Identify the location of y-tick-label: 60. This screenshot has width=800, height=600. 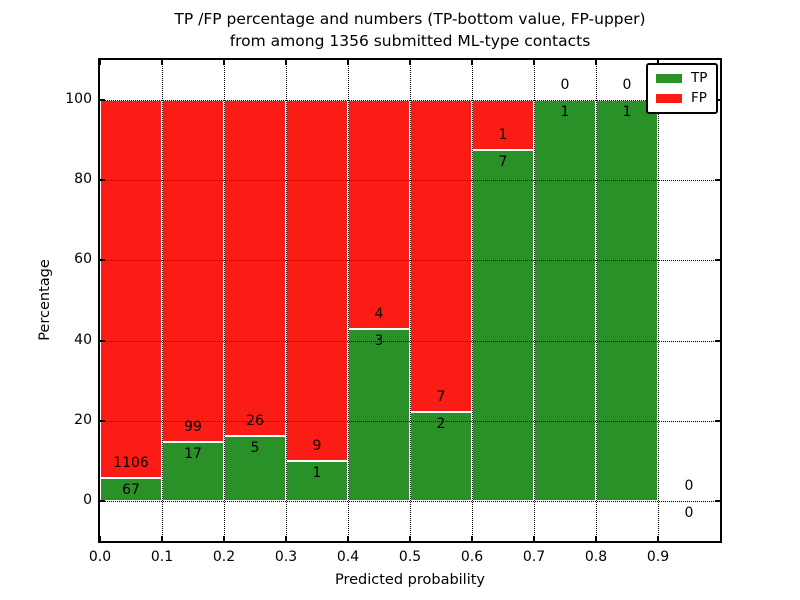
(83, 259).